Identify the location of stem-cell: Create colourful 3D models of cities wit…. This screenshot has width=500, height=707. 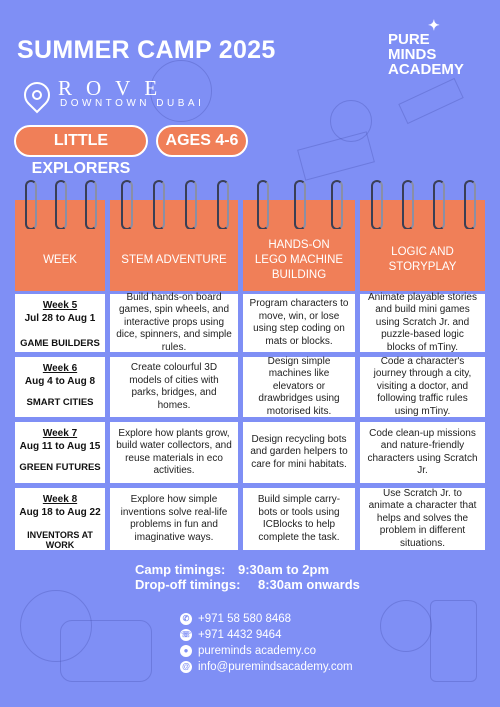
(174, 387).